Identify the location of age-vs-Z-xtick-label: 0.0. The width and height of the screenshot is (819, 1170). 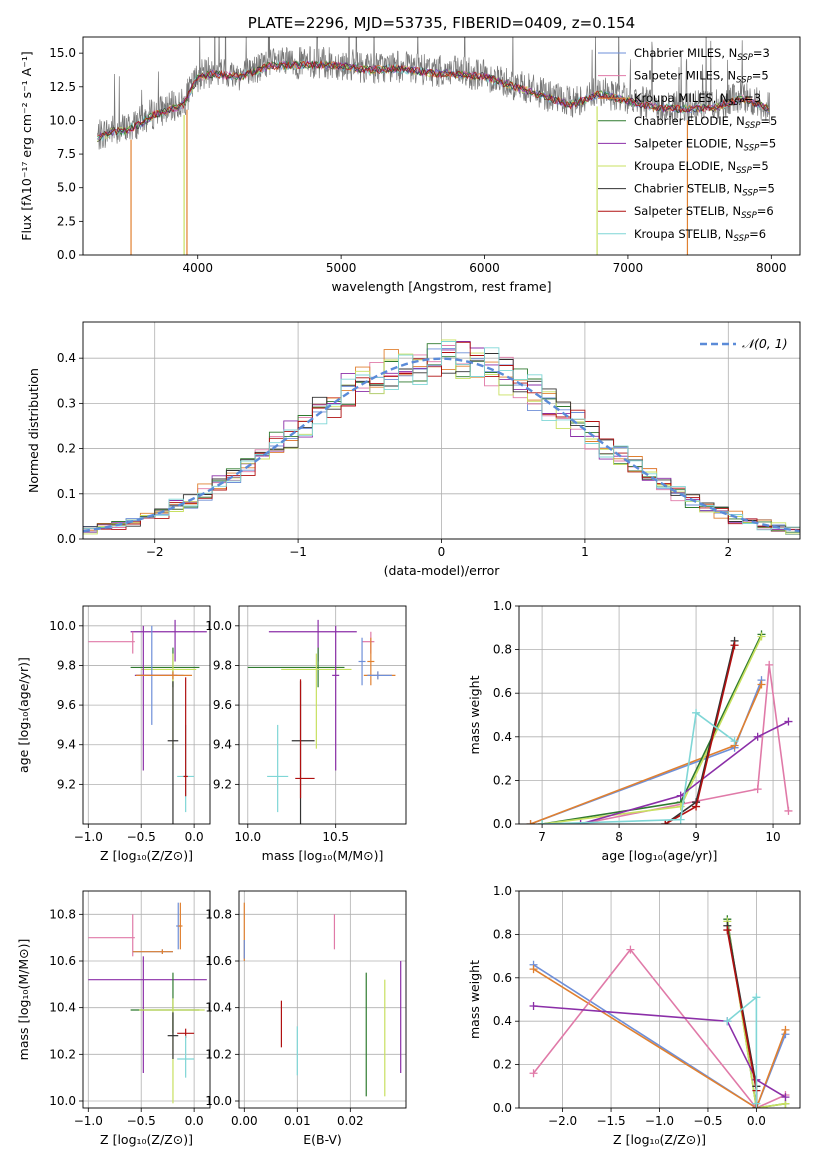
(194, 837).